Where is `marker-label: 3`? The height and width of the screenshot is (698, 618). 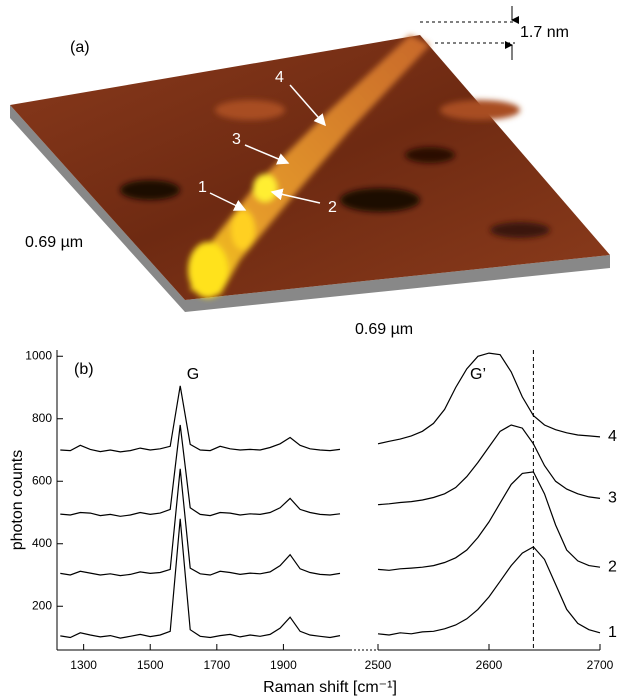 marker-label: 3 is located at coordinates (236, 139).